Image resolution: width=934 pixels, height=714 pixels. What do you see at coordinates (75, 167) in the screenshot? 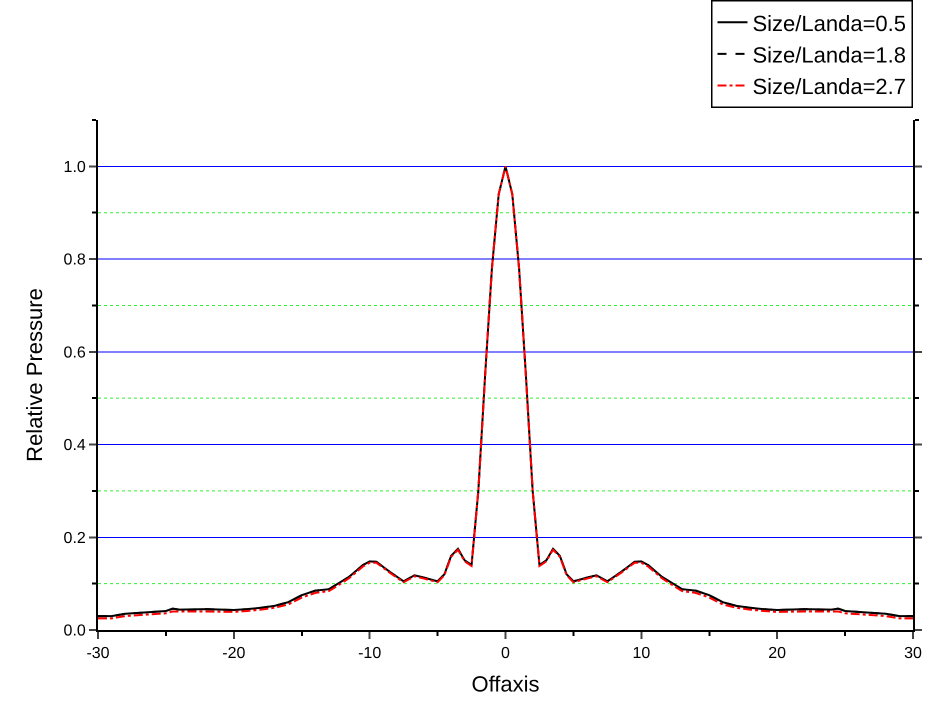
I see `y-tick-label: 1.0` at bounding box center [75, 167].